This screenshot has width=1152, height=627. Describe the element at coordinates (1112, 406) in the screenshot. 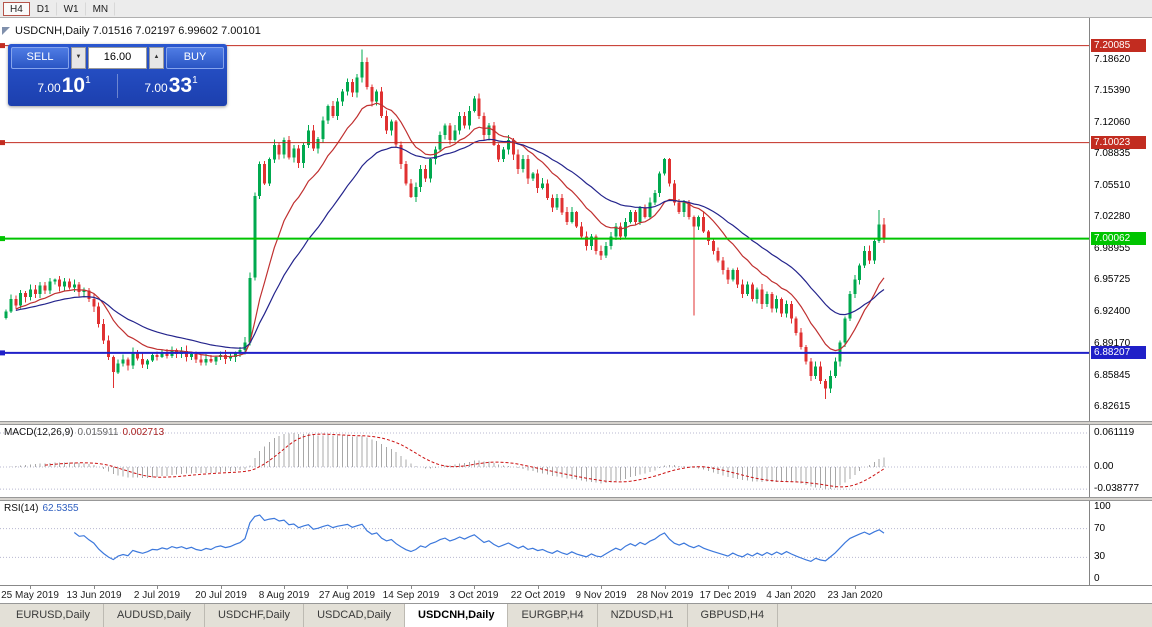

I see `price-tick-label: 6.82615` at that location.